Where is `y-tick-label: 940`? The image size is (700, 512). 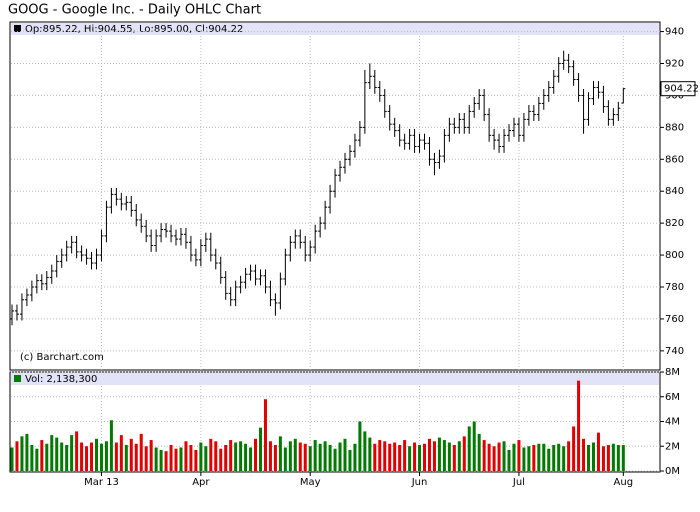 y-tick-label: 940 is located at coordinates (674, 32).